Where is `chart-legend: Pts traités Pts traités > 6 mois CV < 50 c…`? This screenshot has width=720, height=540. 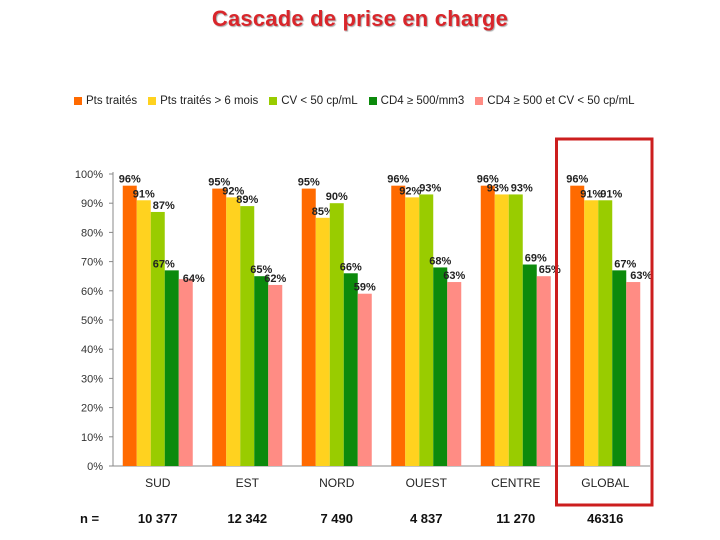 chart-legend: Pts traités Pts traités > 6 mois CV < 50 c… is located at coordinates (360, 101).